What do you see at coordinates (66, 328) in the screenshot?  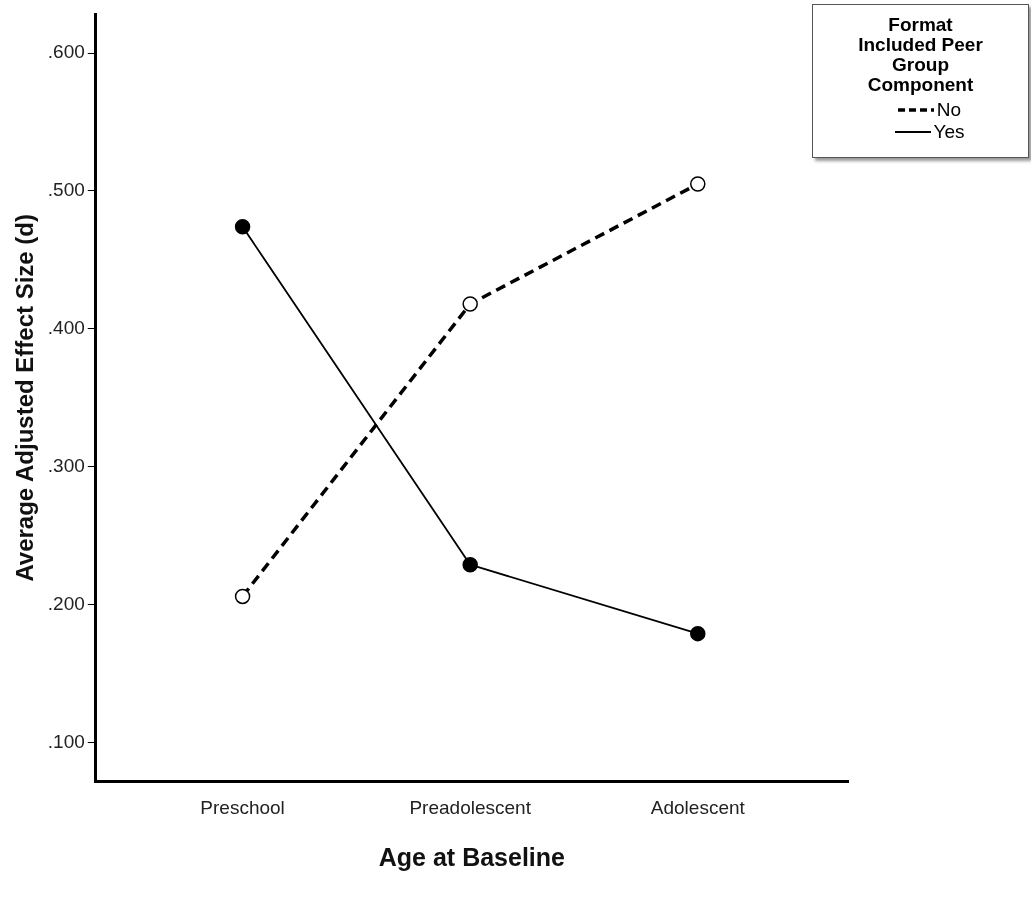 I see `y-tick-label: .400` at bounding box center [66, 328].